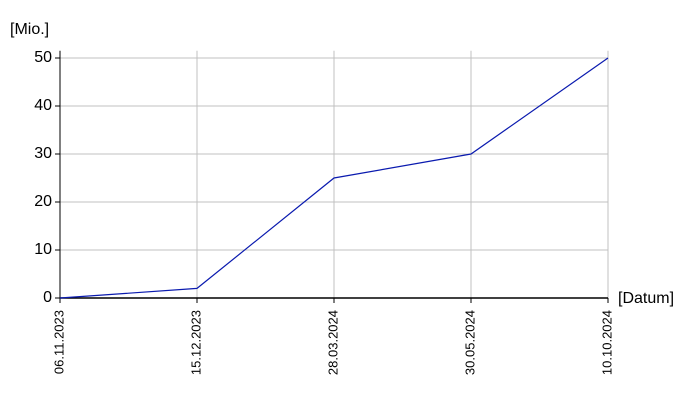 The width and height of the screenshot is (700, 400). What do you see at coordinates (43, 153) in the screenshot?
I see `y-tick-label: 30` at bounding box center [43, 153].